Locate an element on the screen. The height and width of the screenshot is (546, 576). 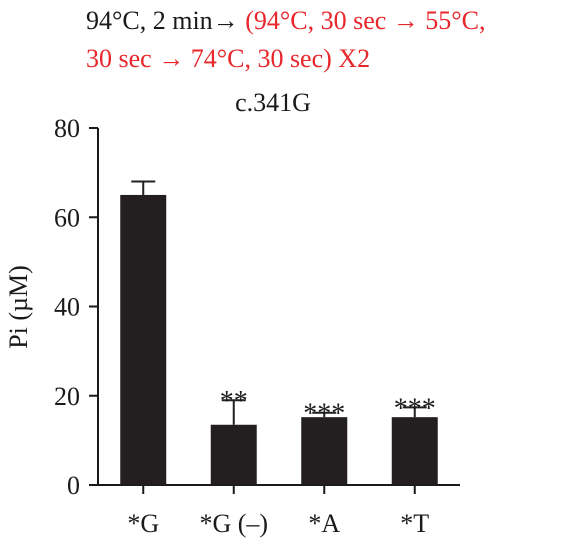
y-tick-label: 20 is located at coordinates (67, 396).